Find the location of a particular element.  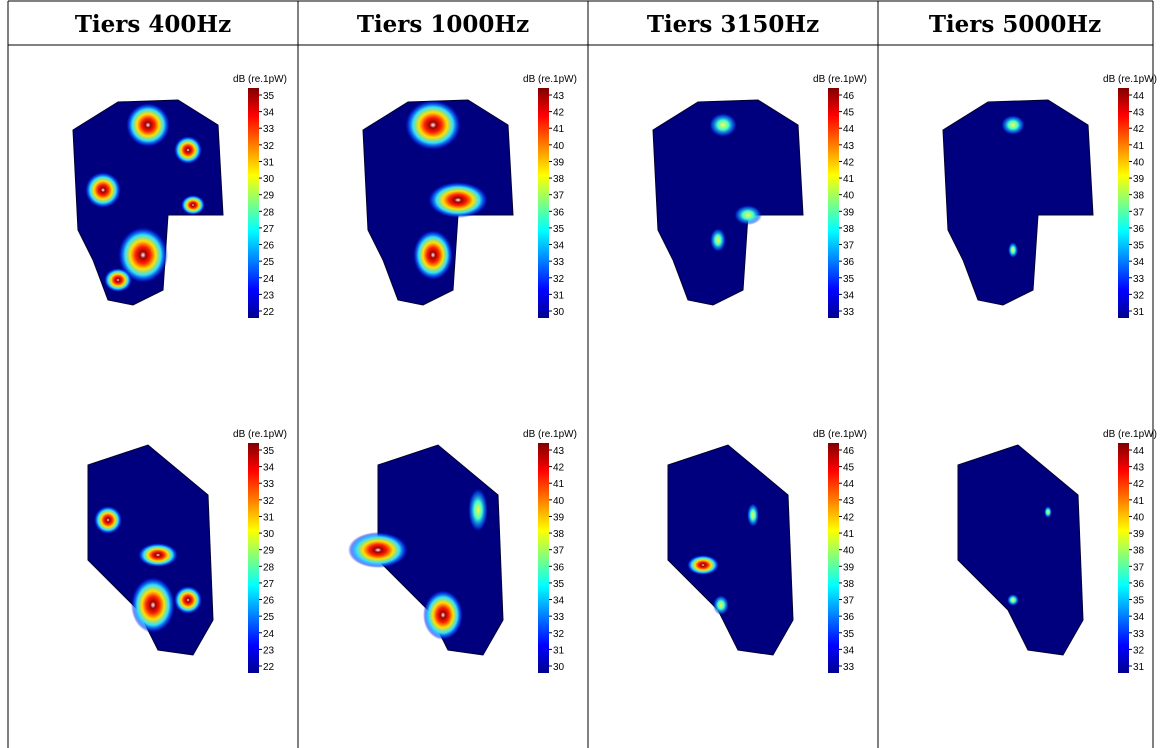

plot-cell: dB (re.1pW) 46 45 44 43 42 41 40 39 38 37 36 35 34 33 is located at coordinates (767, 551).